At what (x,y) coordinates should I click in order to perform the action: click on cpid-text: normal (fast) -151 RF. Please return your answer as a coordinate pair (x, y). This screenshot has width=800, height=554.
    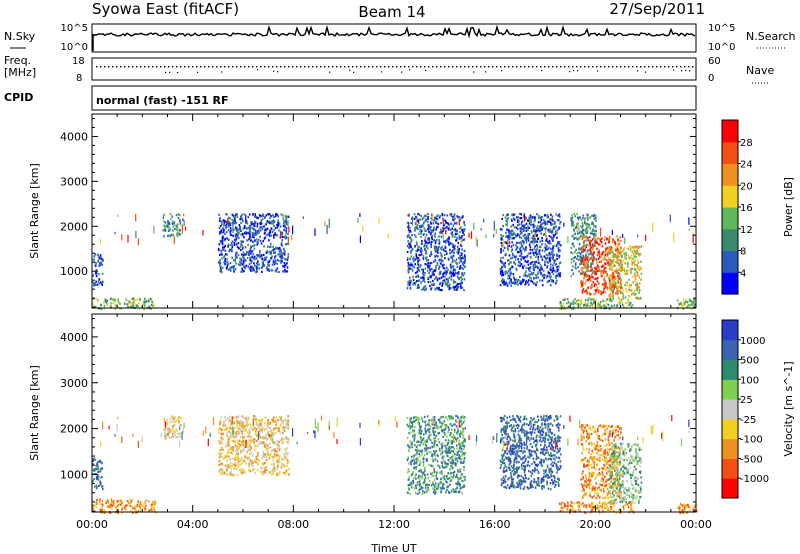
    Looking at the image, I should click on (162, 100).